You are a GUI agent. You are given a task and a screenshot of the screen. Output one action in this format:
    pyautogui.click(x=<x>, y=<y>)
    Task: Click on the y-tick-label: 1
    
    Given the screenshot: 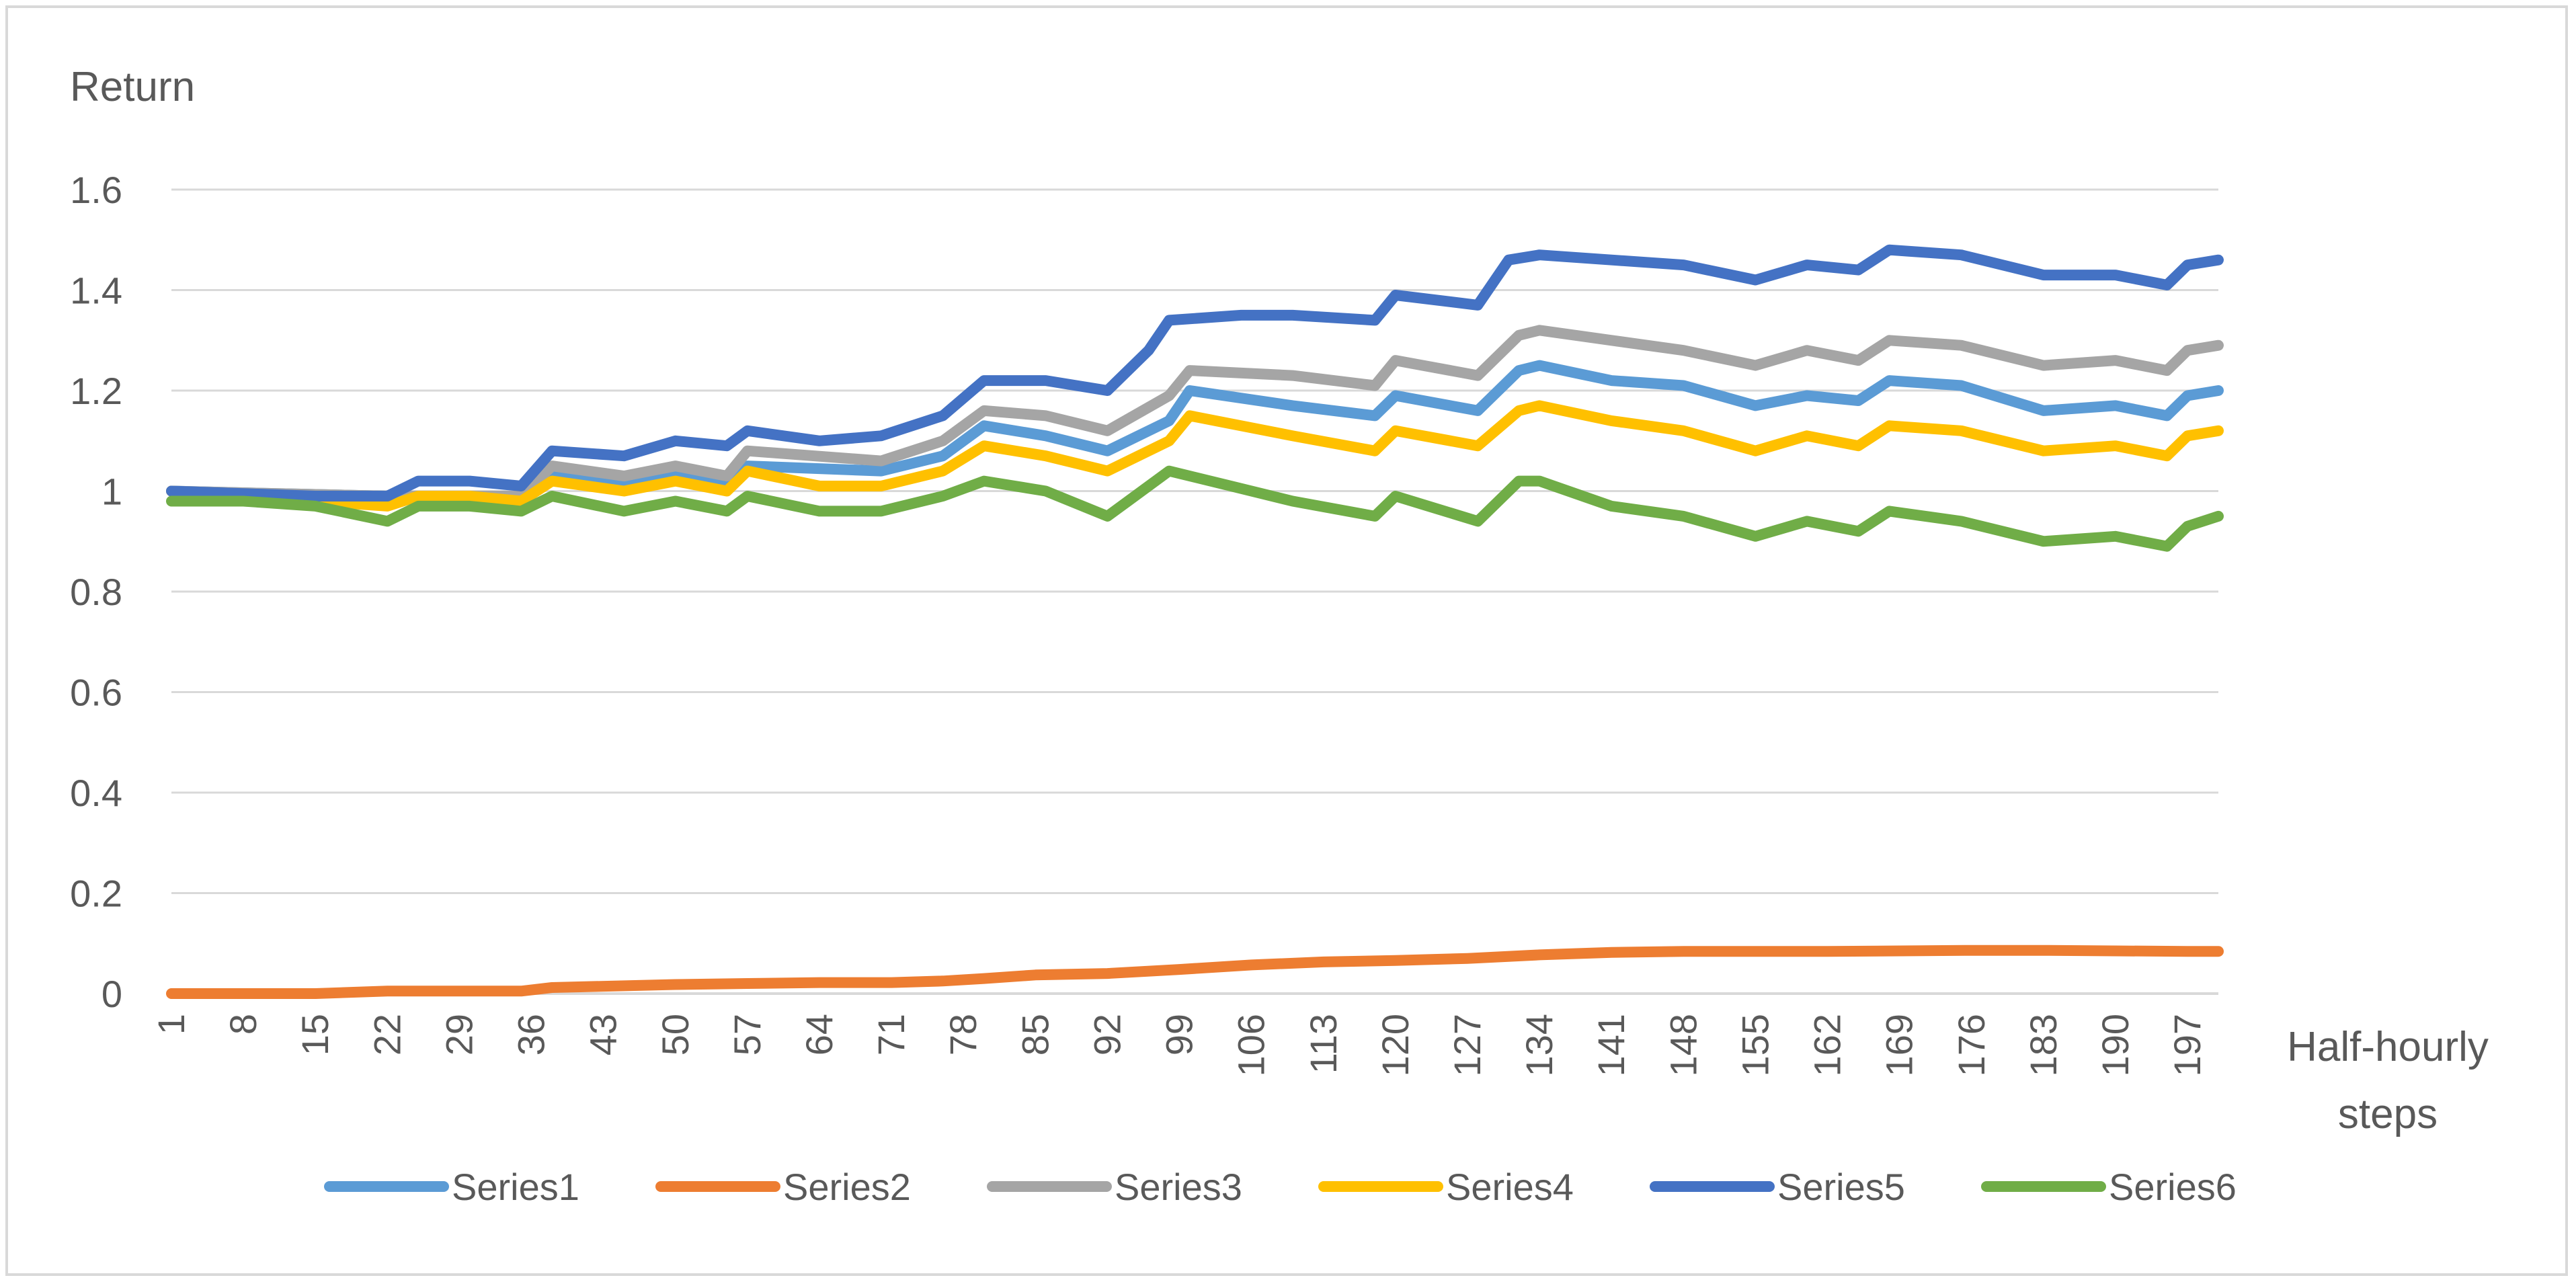 What is the action you would take?
    pyautogui.click(x=112, y=492)
    